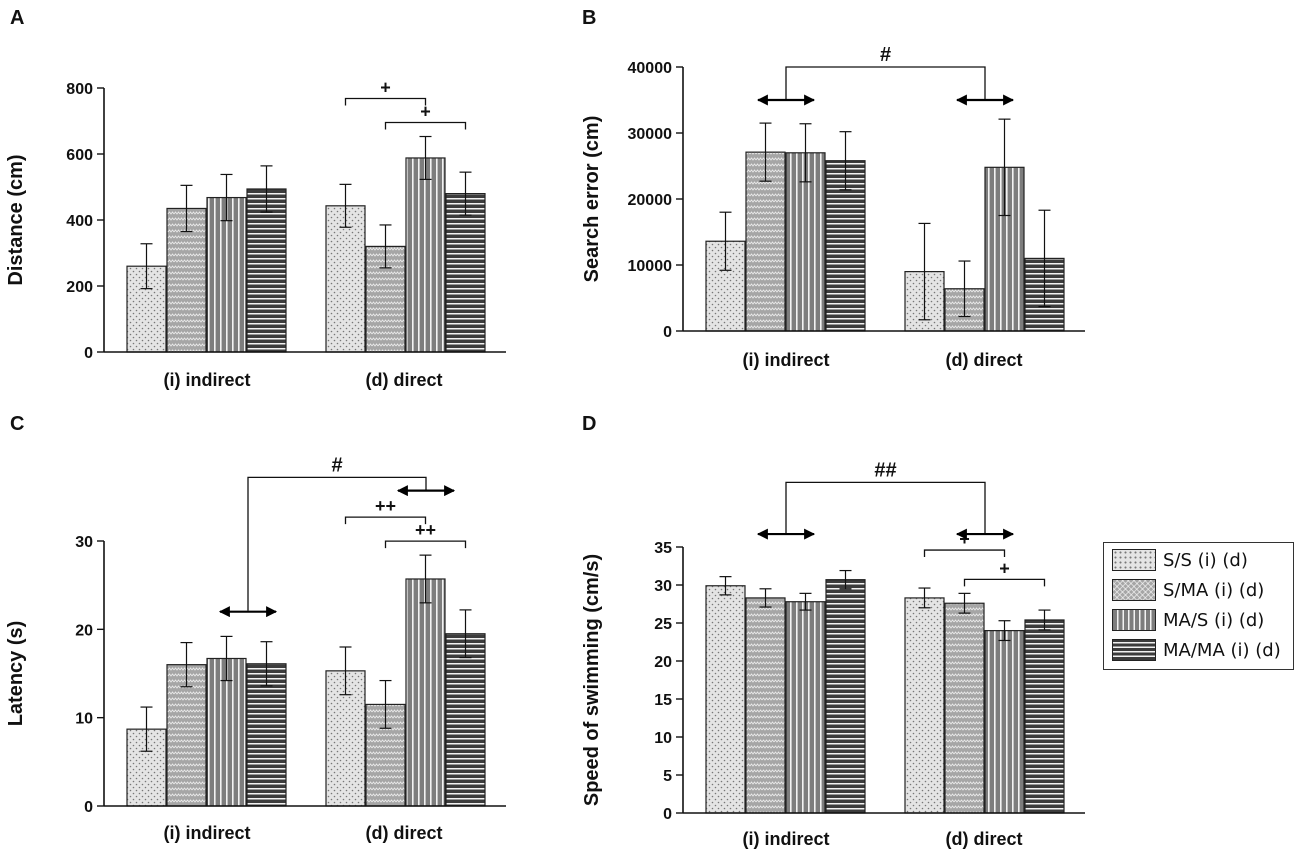 The height and width of the screenshot is (858, 1300). I want to click on y-tick-label: 600, so click(79, 155).